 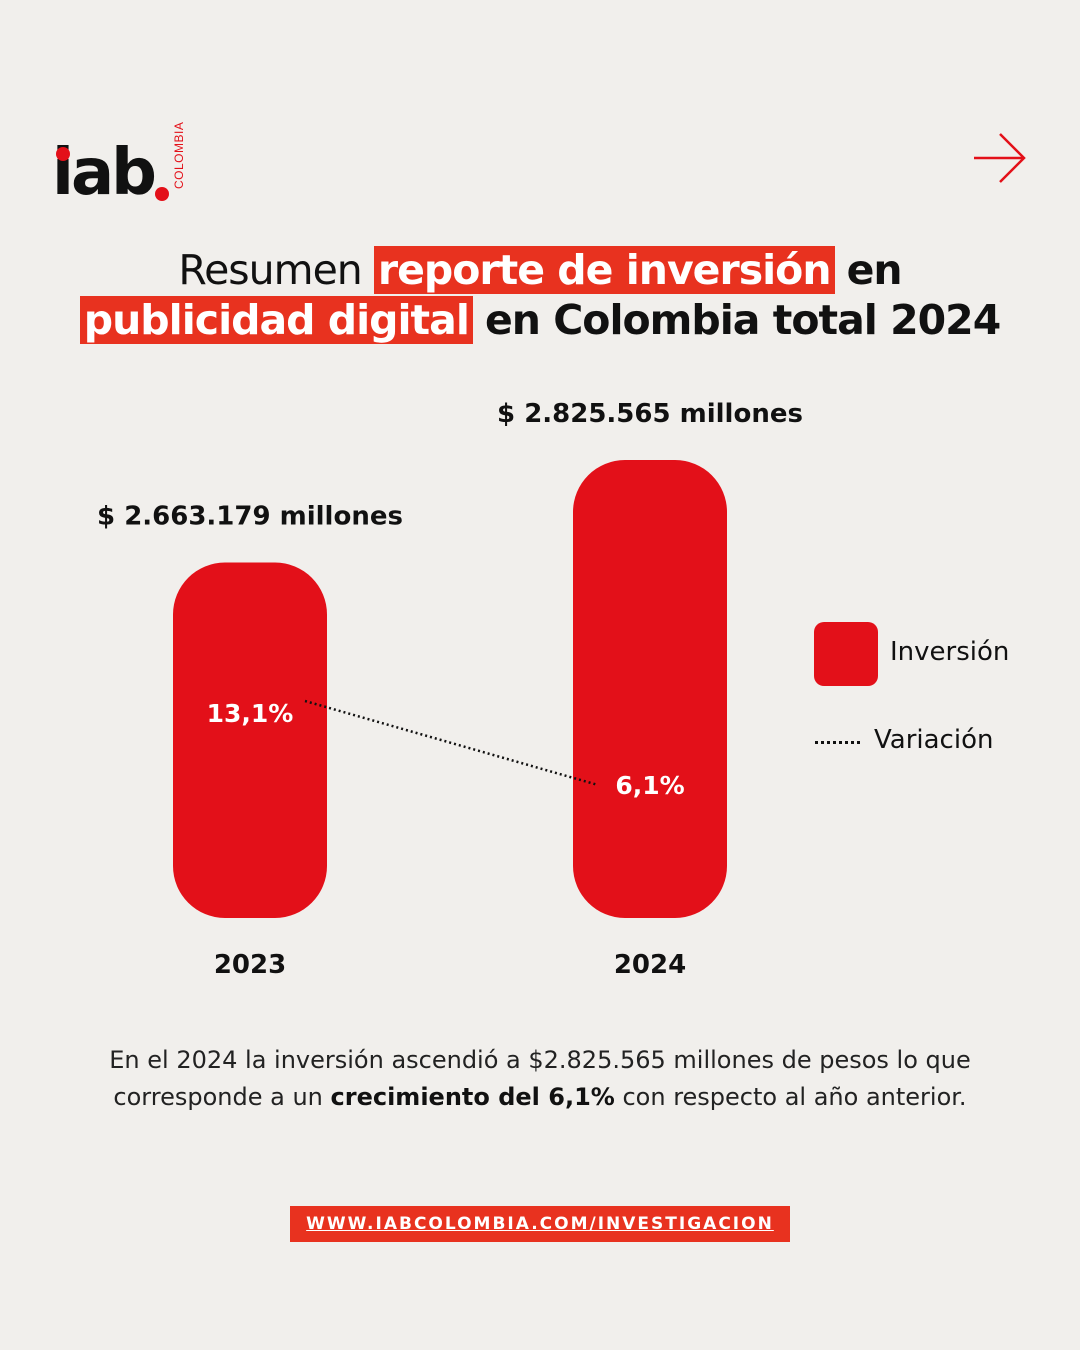 I want to click on legend-swatch-inversion, so click(x=846, y=654).